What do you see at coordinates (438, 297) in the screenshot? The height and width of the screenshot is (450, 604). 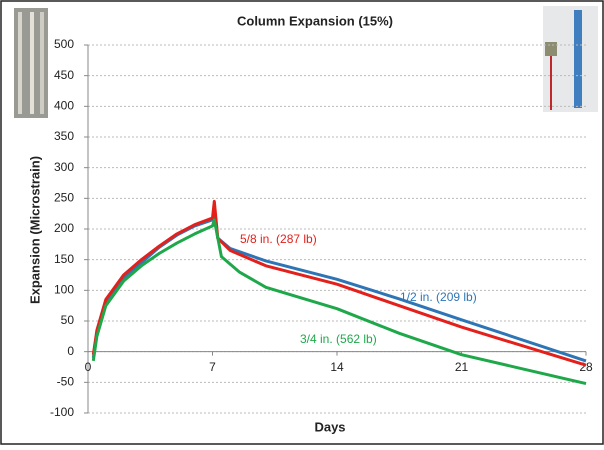 I see `series-label: 1/2 in. (209 lb)` at bounding box center [438, 297].